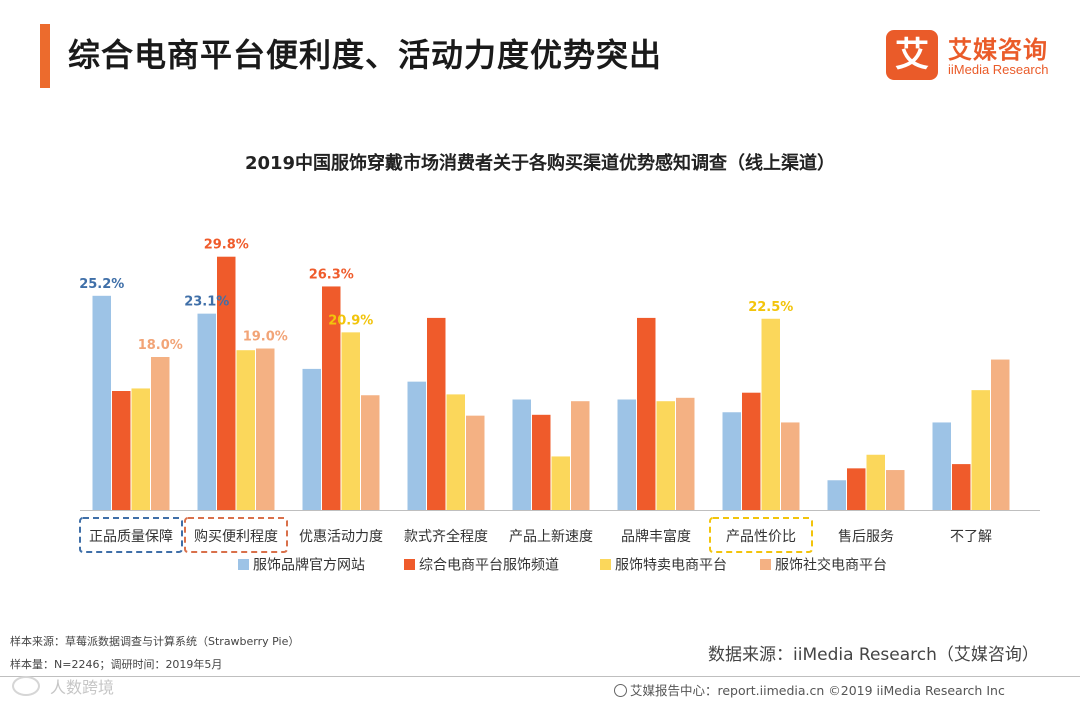  What do you see at coordinates (671, 566) in the screenshot?
I see `legend-label: 服饰特卖电商平台` at bounding box center [671, 566].